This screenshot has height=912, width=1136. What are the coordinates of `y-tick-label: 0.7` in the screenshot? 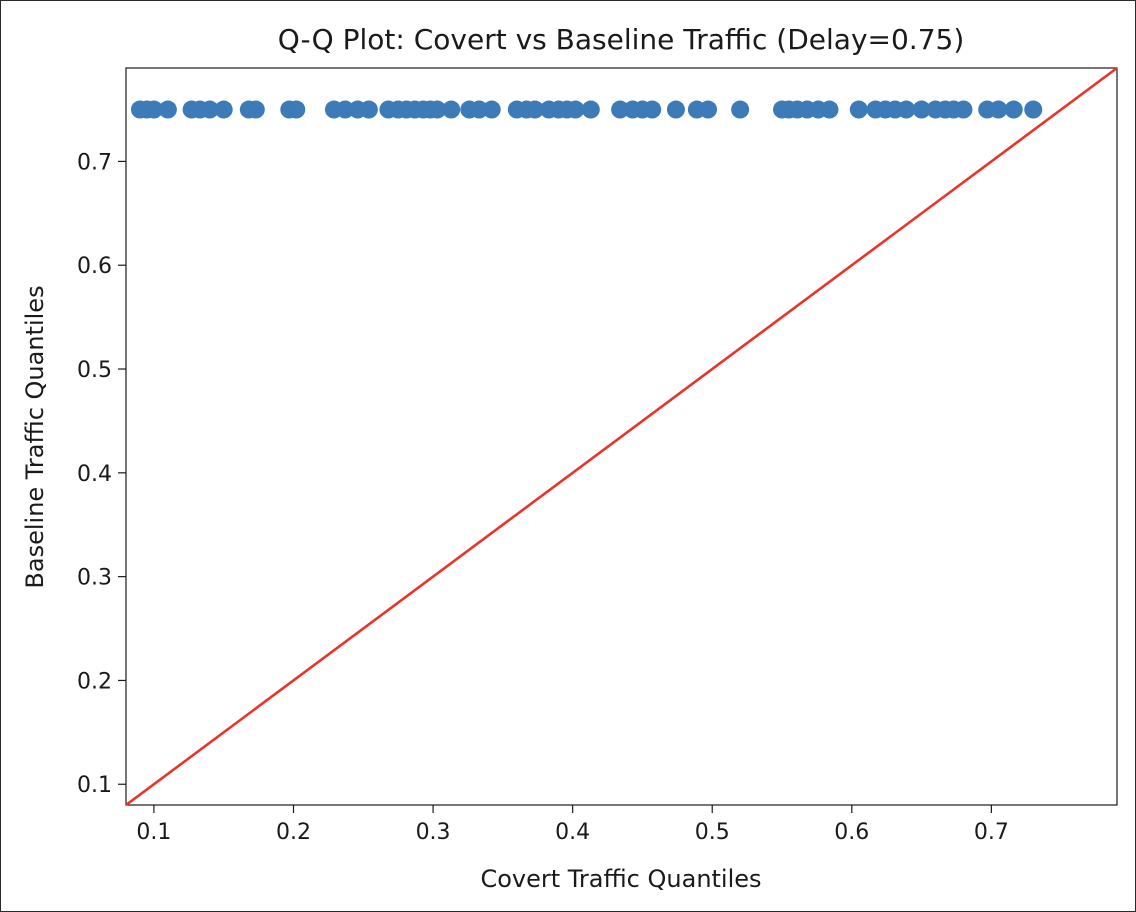 It's located at (94, 162).